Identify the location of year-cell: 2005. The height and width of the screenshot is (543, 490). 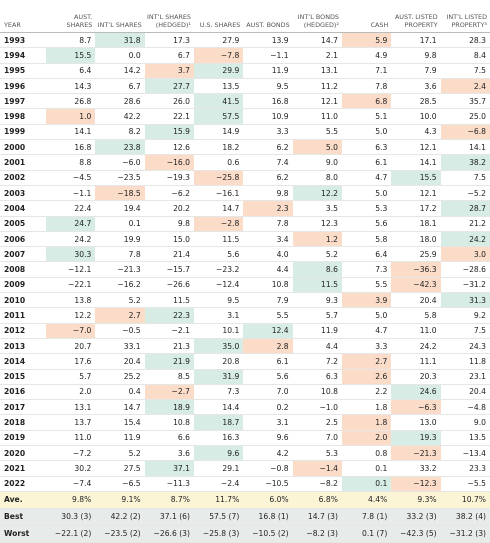
(23, 224).